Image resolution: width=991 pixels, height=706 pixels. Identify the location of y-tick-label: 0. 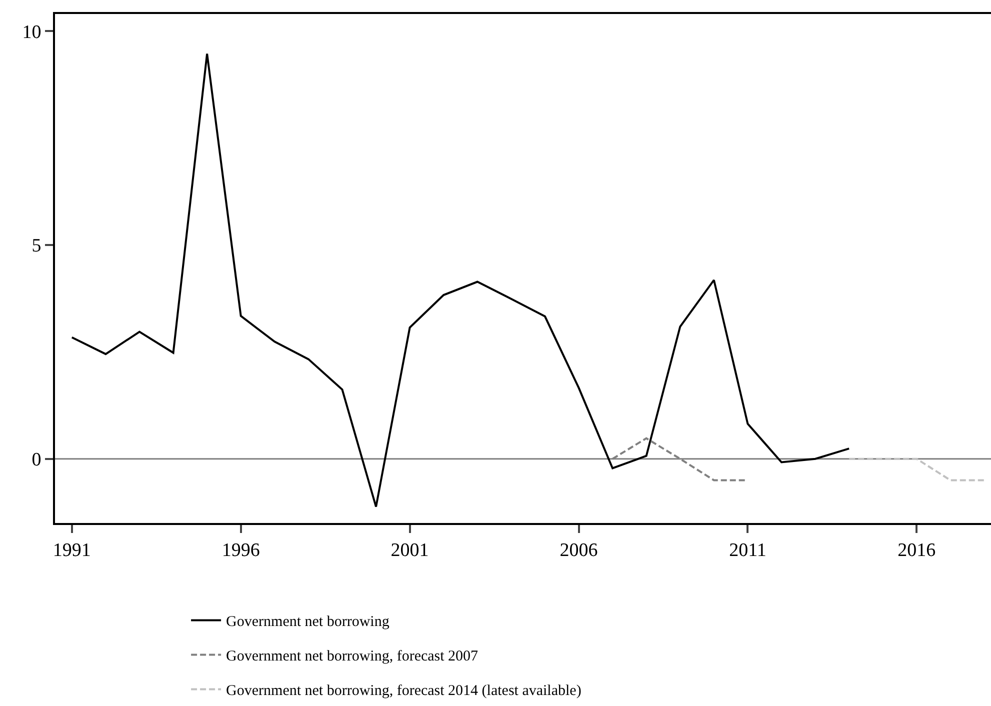
(37, 459).